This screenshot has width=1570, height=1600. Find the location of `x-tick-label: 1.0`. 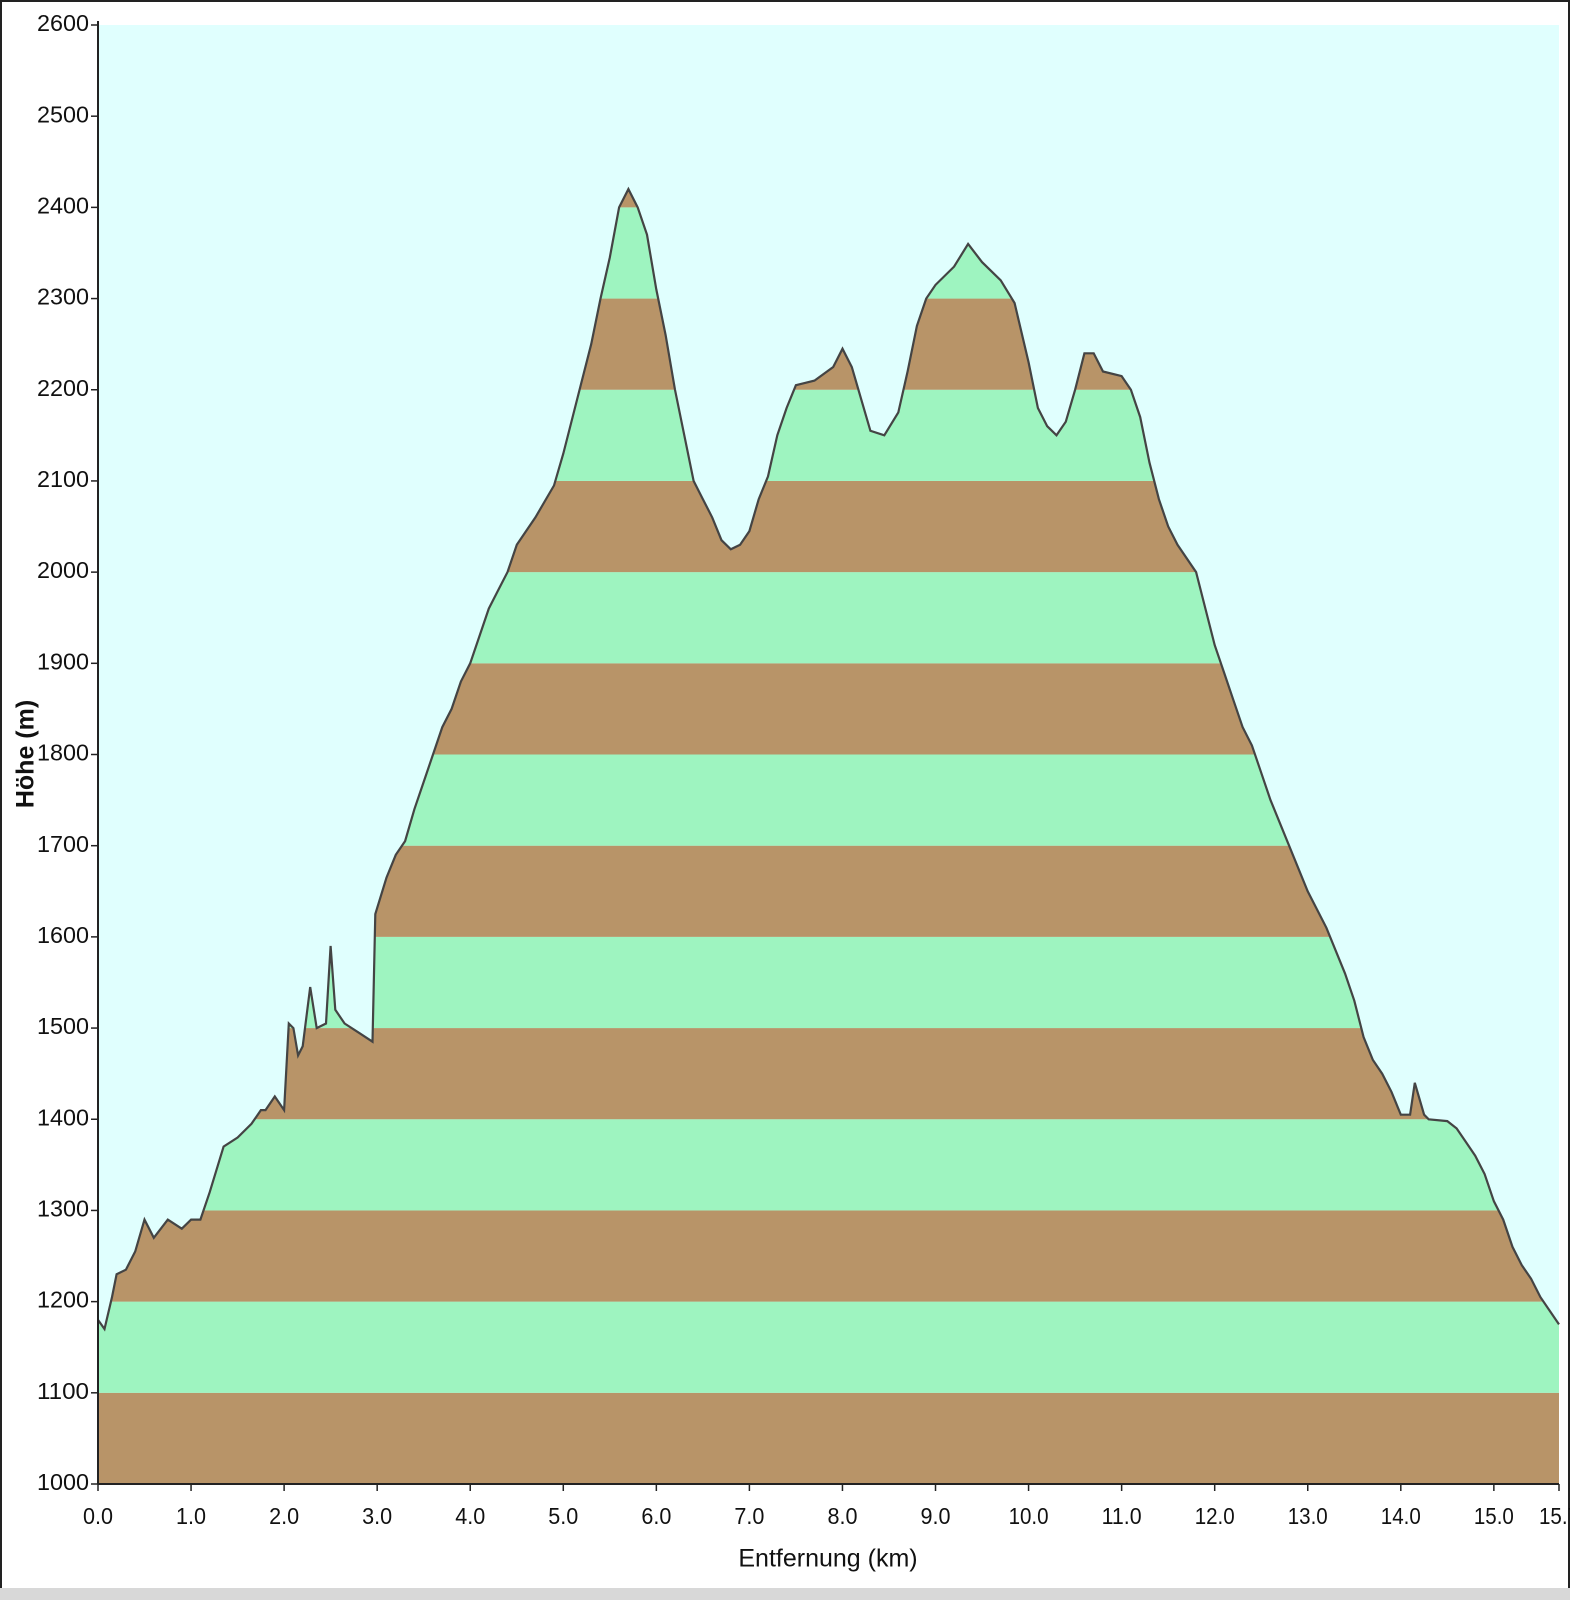

x-tick-label: 1.0 is located at coordinates (191, 1516).